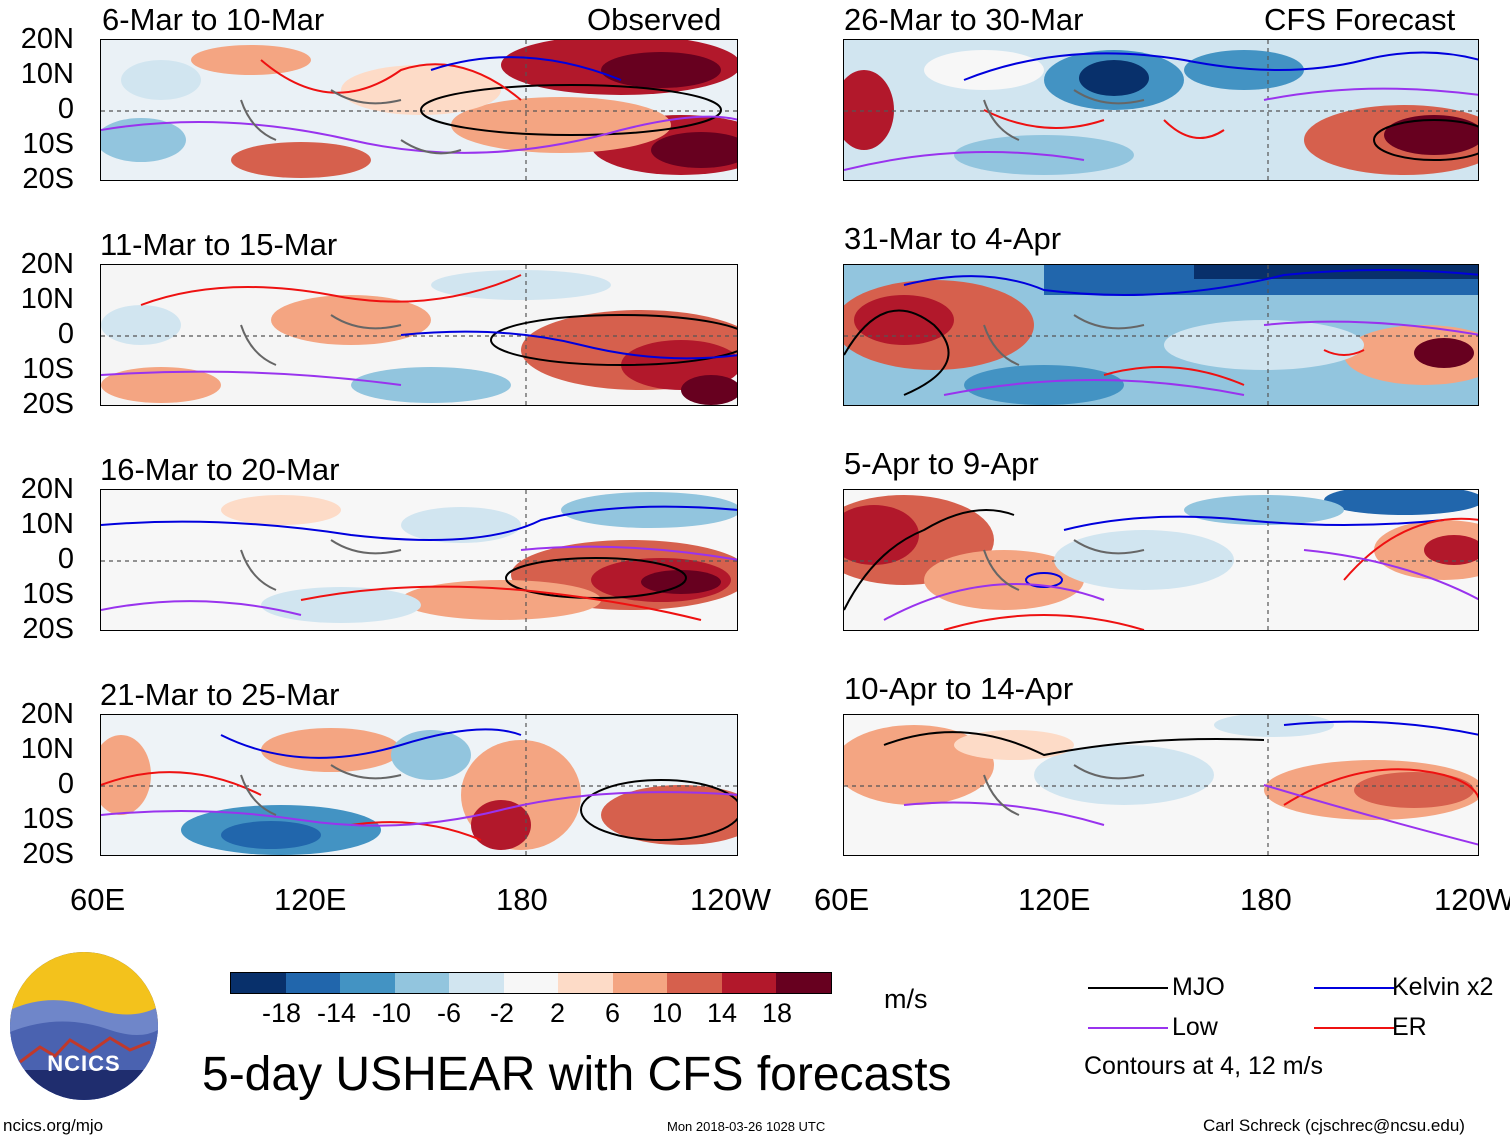  I want to click on lon-label-right-2: 120E, so click(1054, 899).